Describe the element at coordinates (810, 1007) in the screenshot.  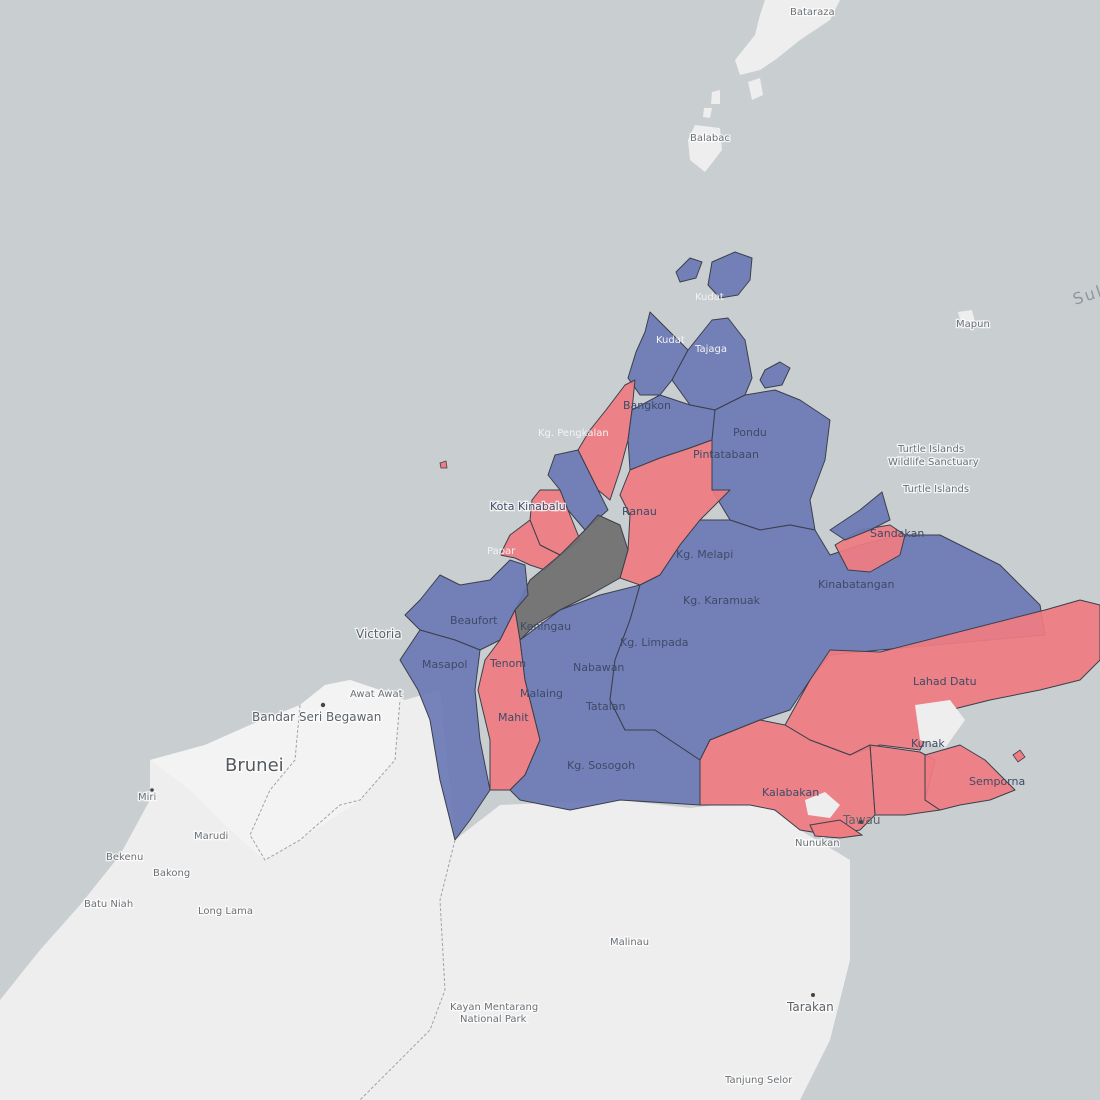
I see `label-tarakan: Tarakan` at that location.